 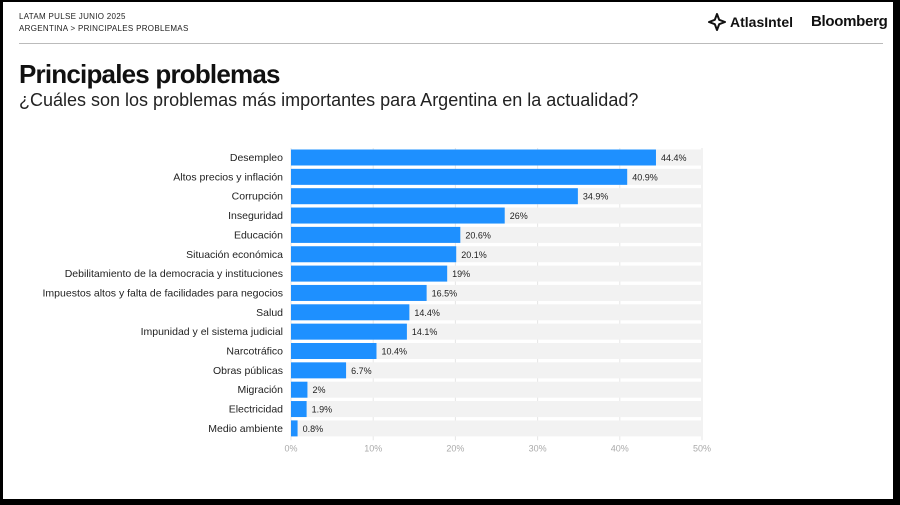 I want to click on category-label: Corrupción, so click(x=258, y=197).